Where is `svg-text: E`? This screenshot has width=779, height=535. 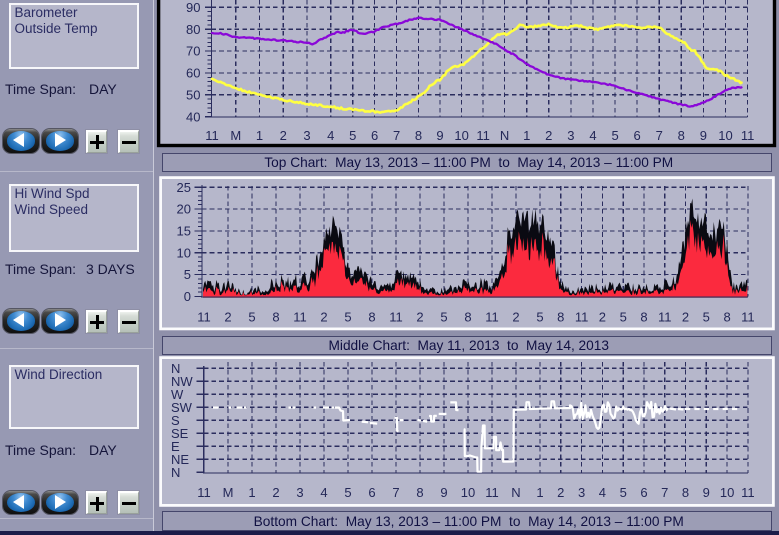
svg-text: E is located at coordinates (175, 446).